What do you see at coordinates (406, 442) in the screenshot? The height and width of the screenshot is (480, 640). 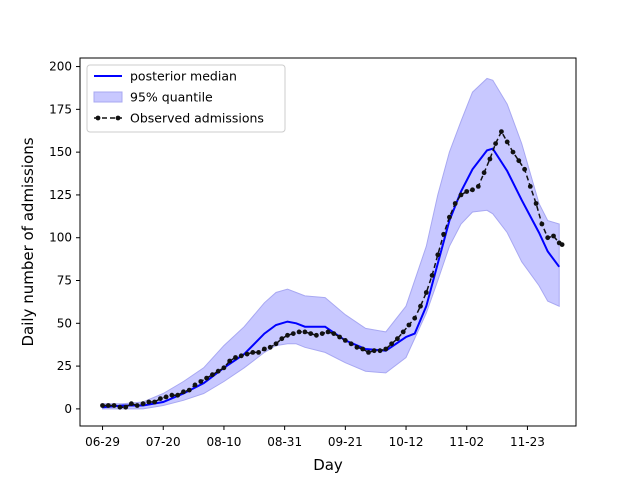 I see `x-tick-label: 10-12` at bounding box center [406, 442].